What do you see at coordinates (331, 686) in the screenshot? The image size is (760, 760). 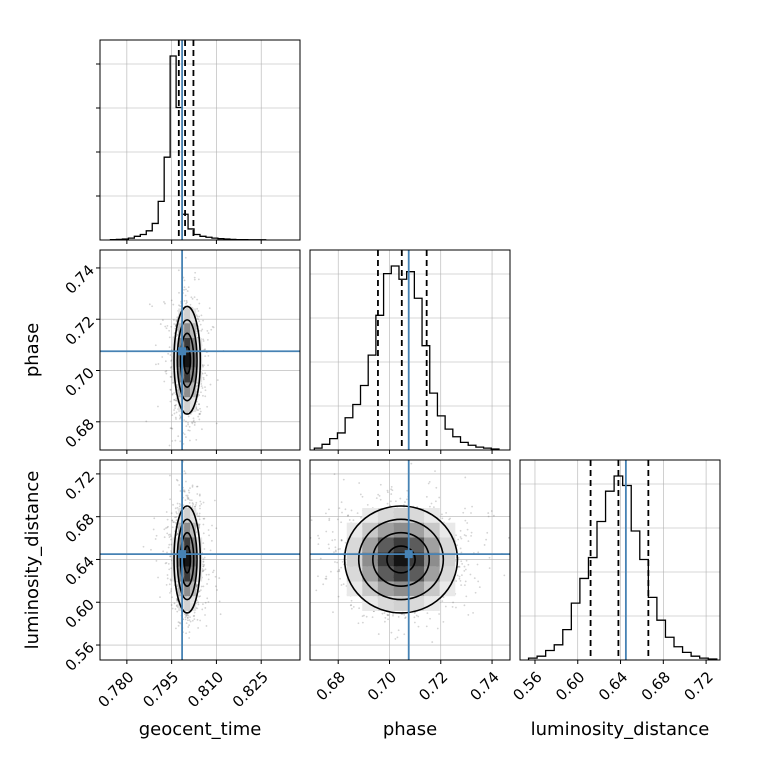 I see `x-tick-label: 0.68` at bounding box center [331, 686].